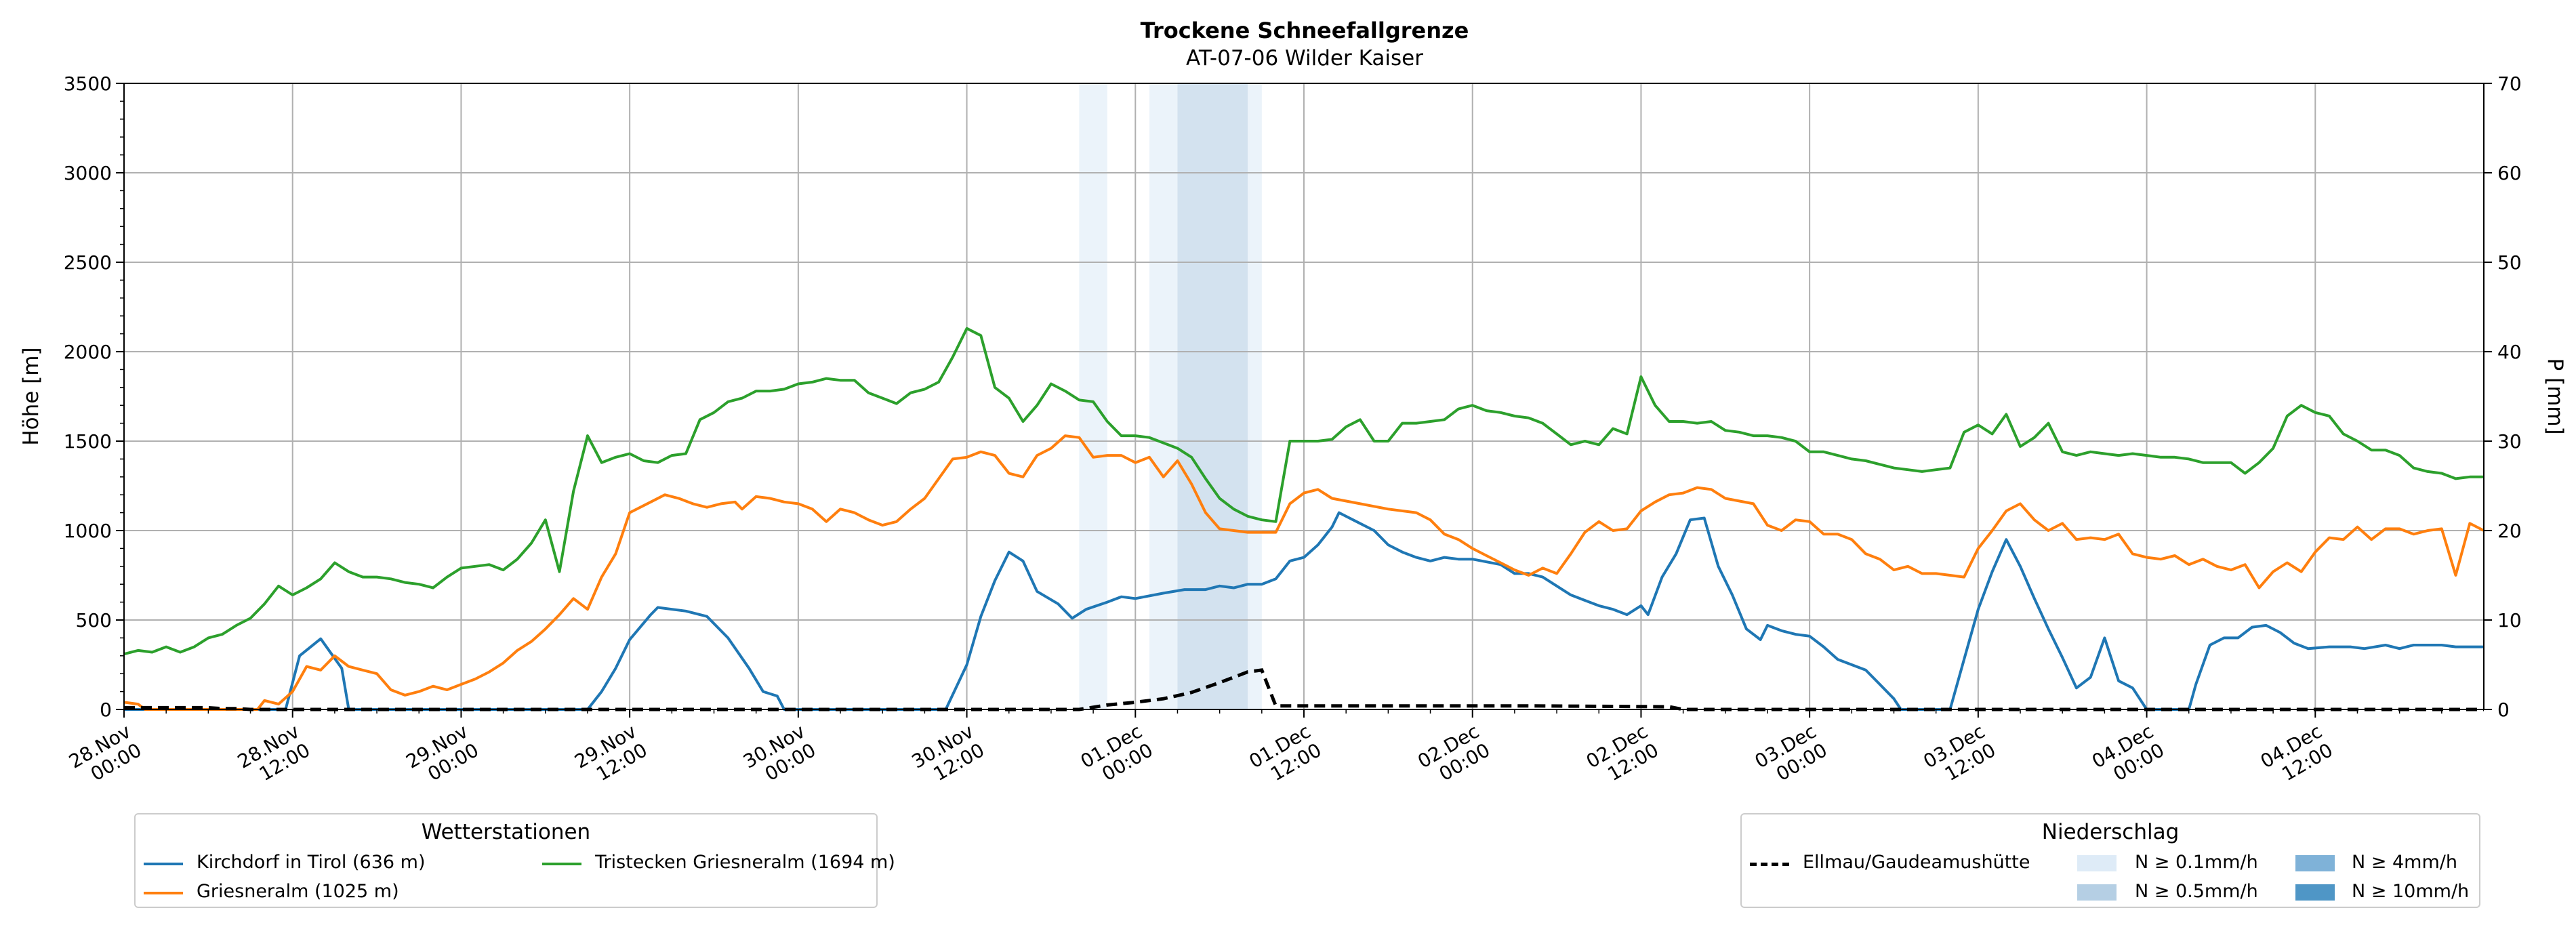 This screenshot has width=2576, height=929. Describe the element at coordinates (31, 396) in the screenshot. I see `y-axis-label: Höhe [m]` at that location.